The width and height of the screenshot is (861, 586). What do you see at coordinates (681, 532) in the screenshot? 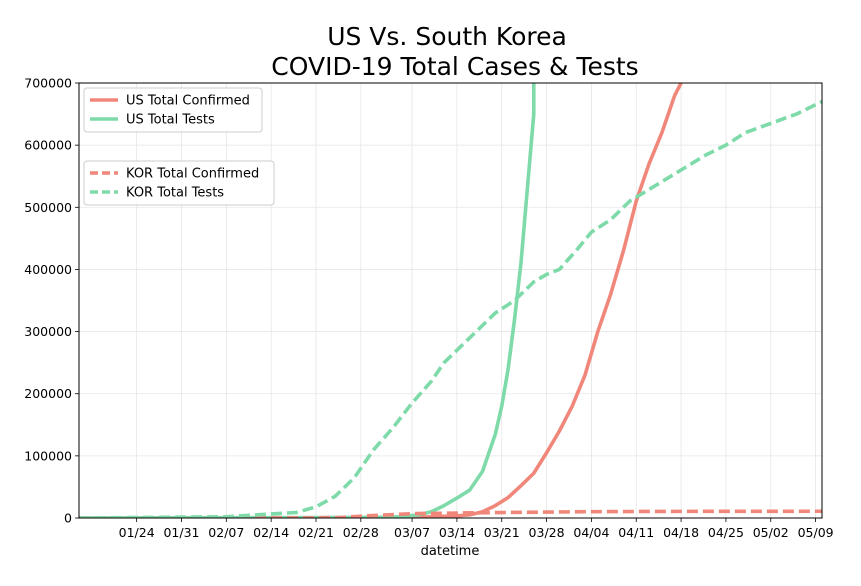
I see `x-tick-label: 04/18` at bounding box center [681, 532].